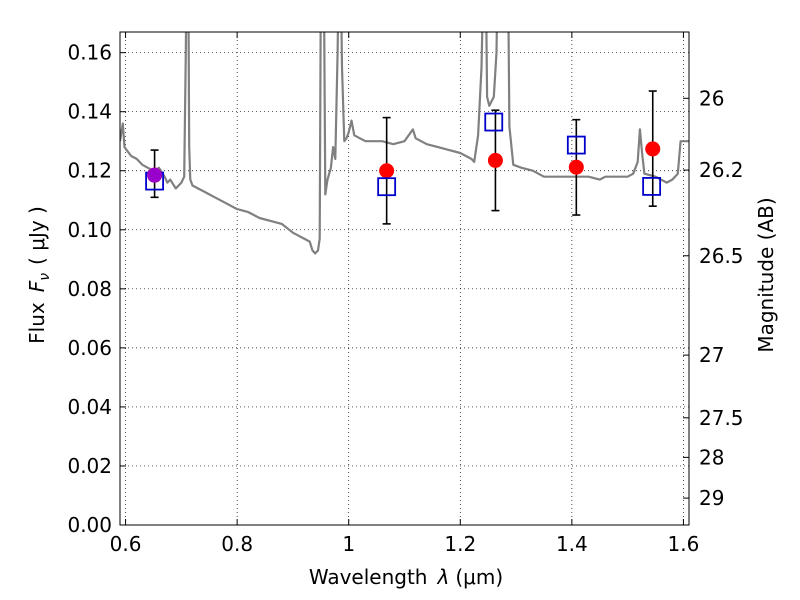  I want to click on x-axis-label-text: Wavelength, so click(368, 577).